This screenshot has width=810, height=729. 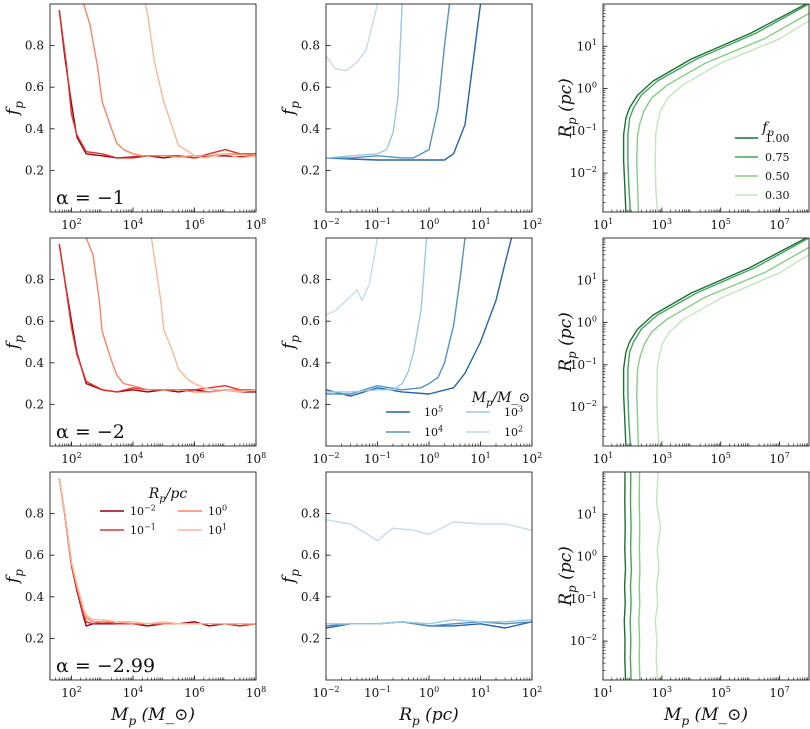 I want to click on x-axis-label: Mp​ (M_⊙), so click(x=152, y=716).